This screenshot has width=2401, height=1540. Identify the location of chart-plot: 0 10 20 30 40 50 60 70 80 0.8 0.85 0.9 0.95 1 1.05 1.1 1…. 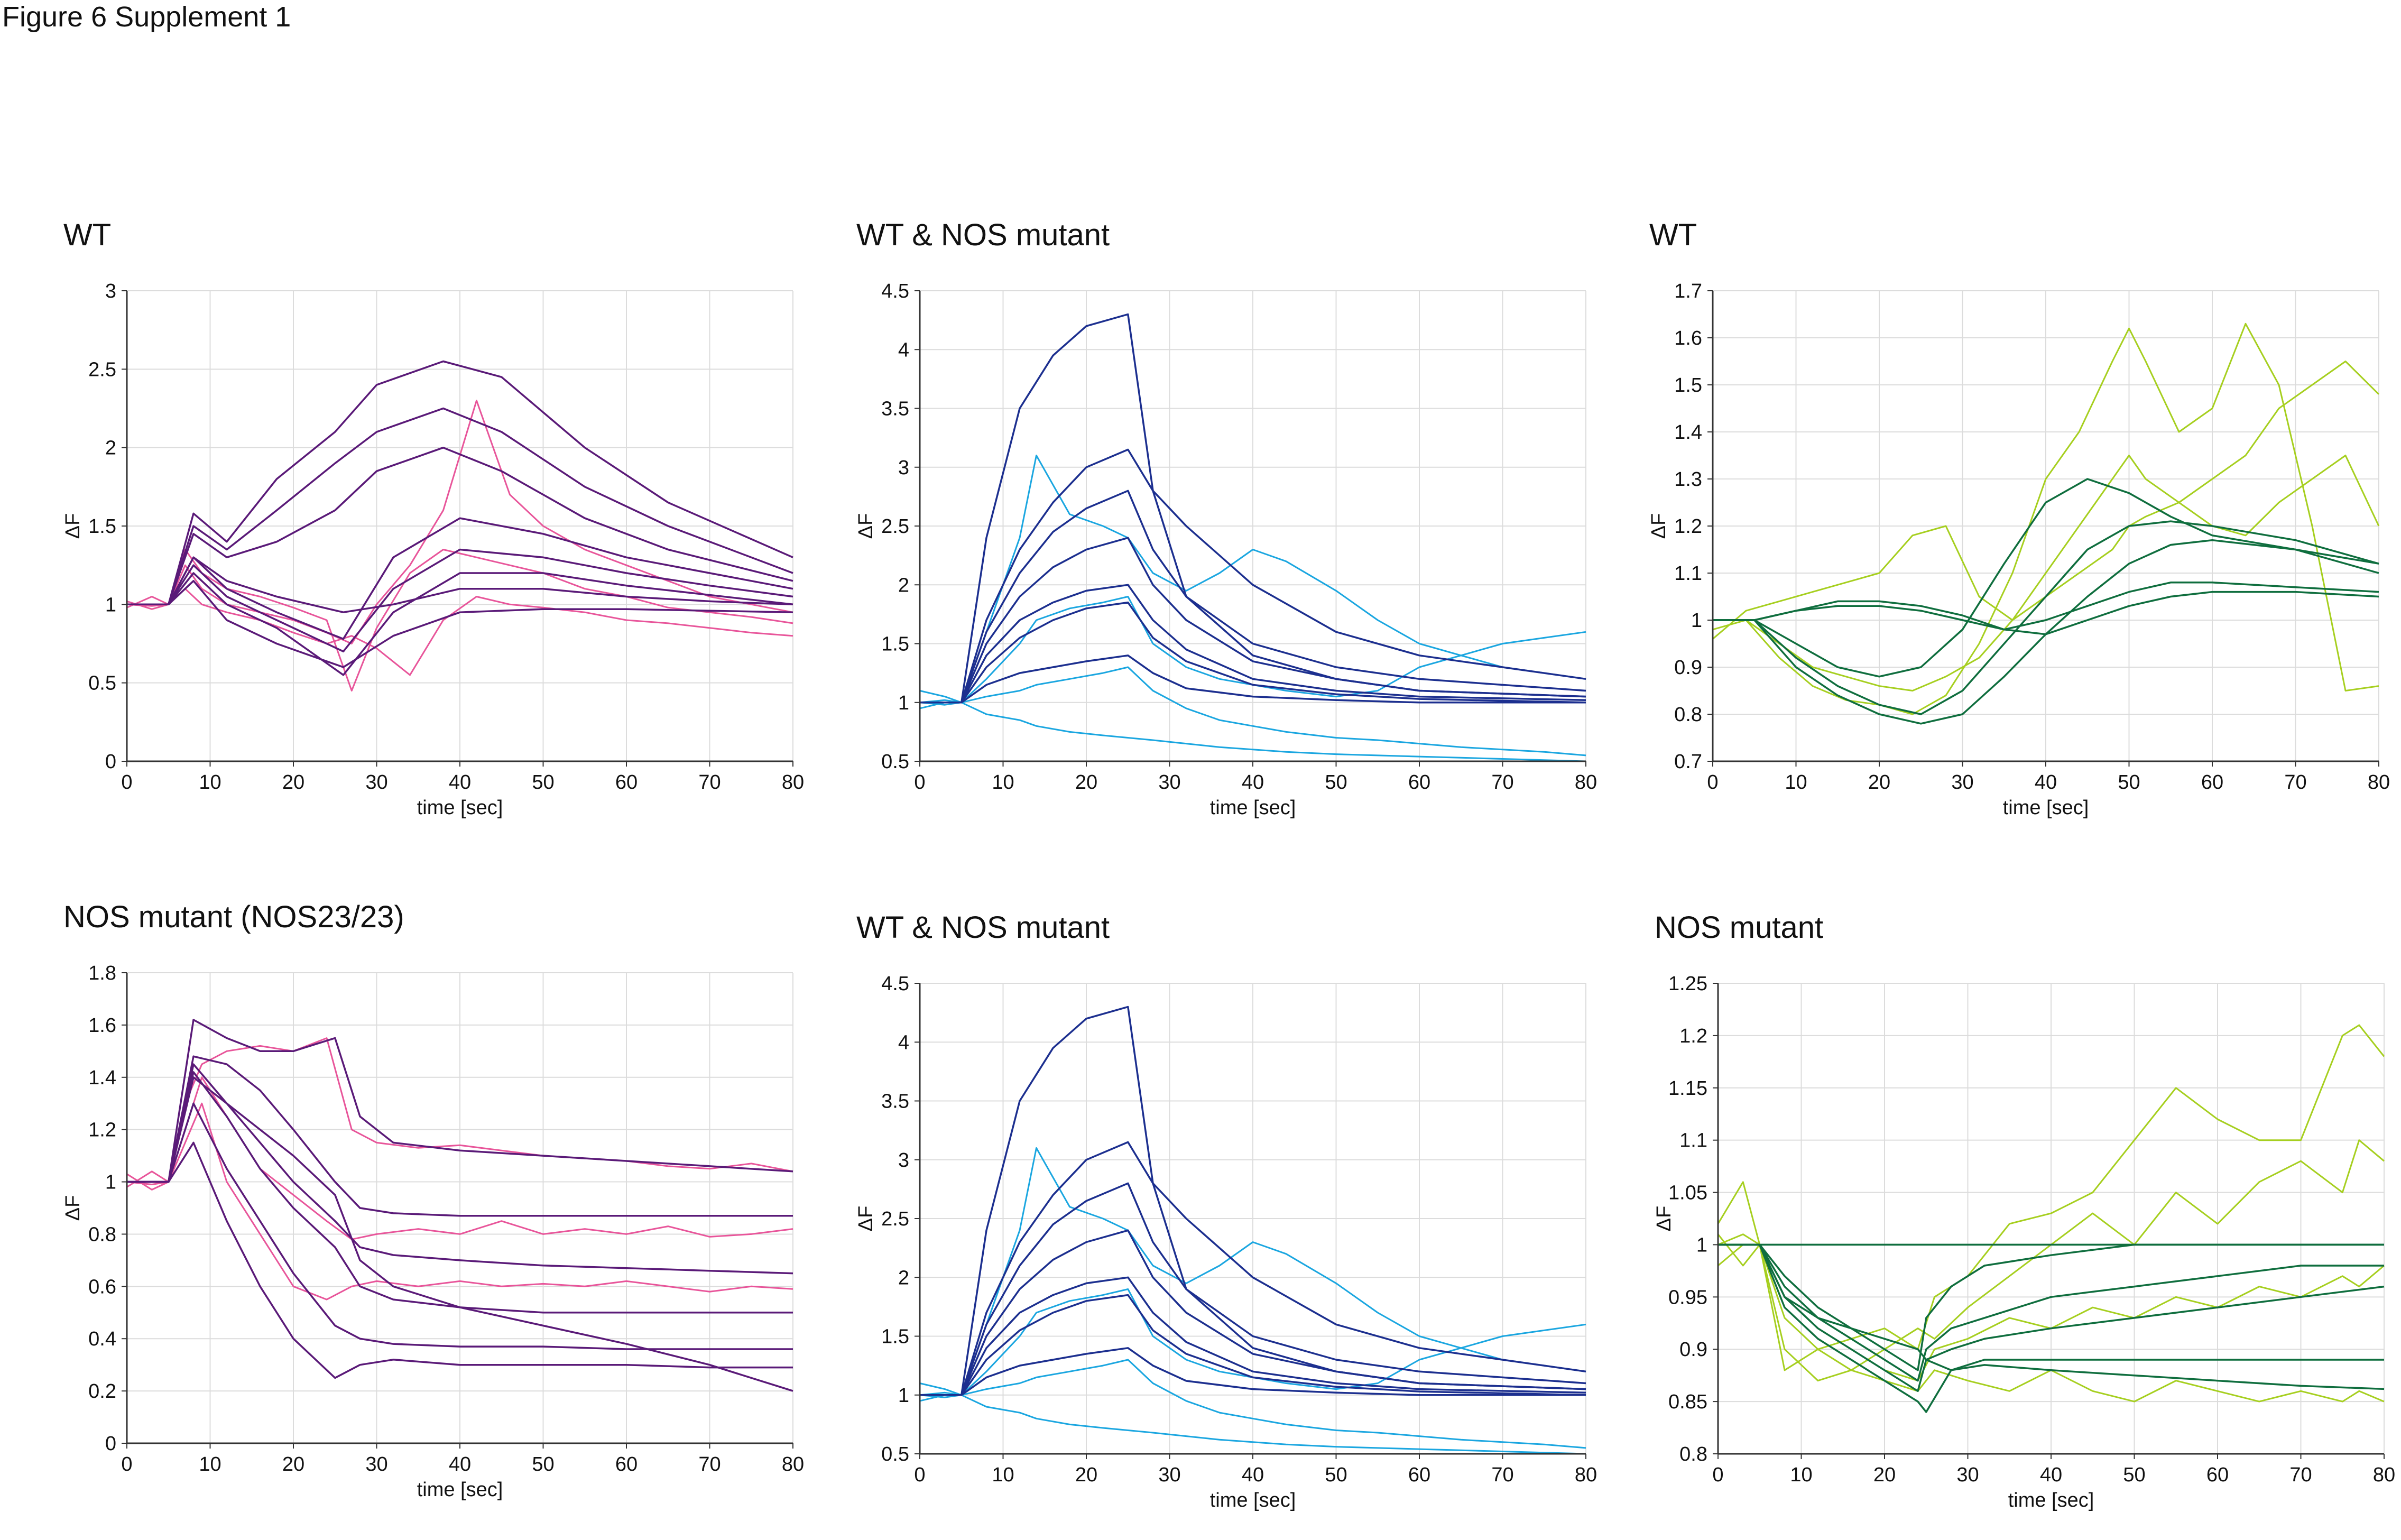
(2024, 1242).